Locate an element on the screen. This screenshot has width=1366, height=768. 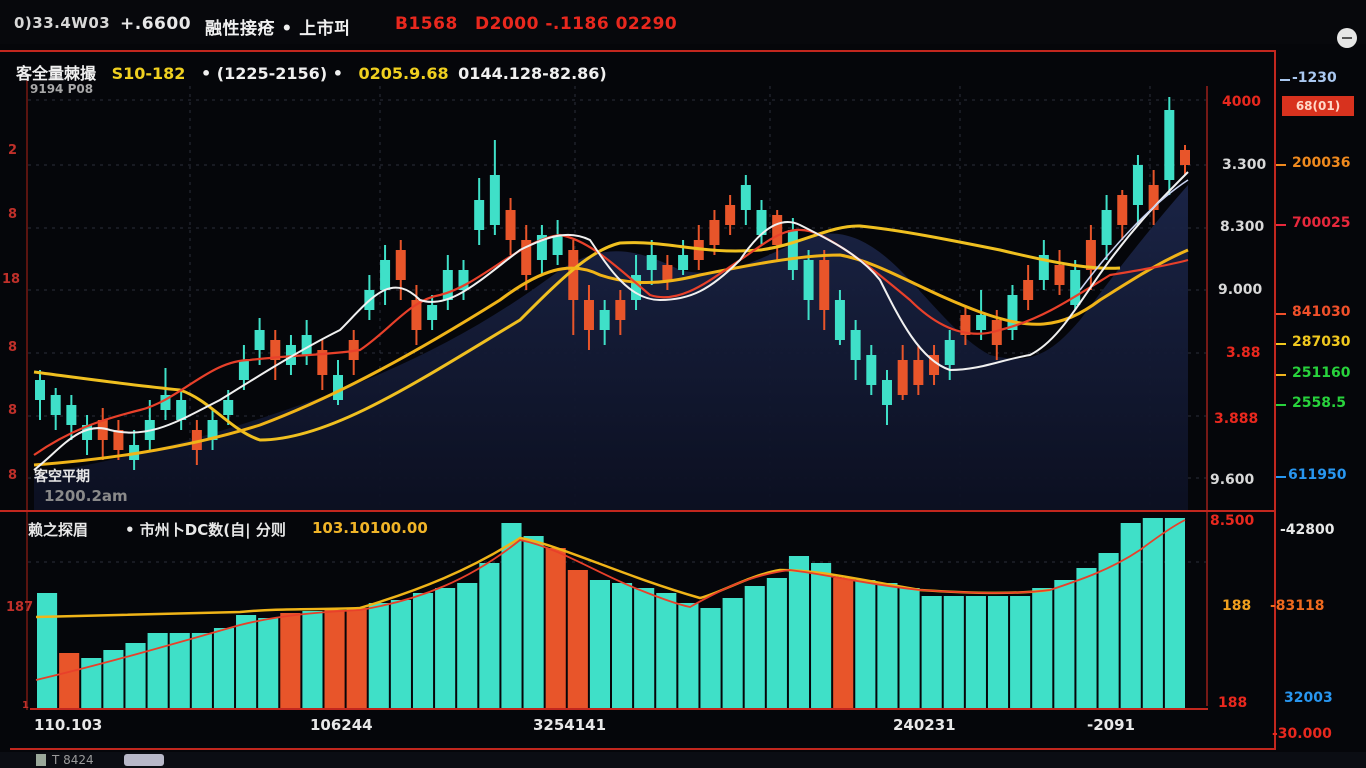
legend-ma2: • (1225-2156) • is located at coordinates (272, 73).